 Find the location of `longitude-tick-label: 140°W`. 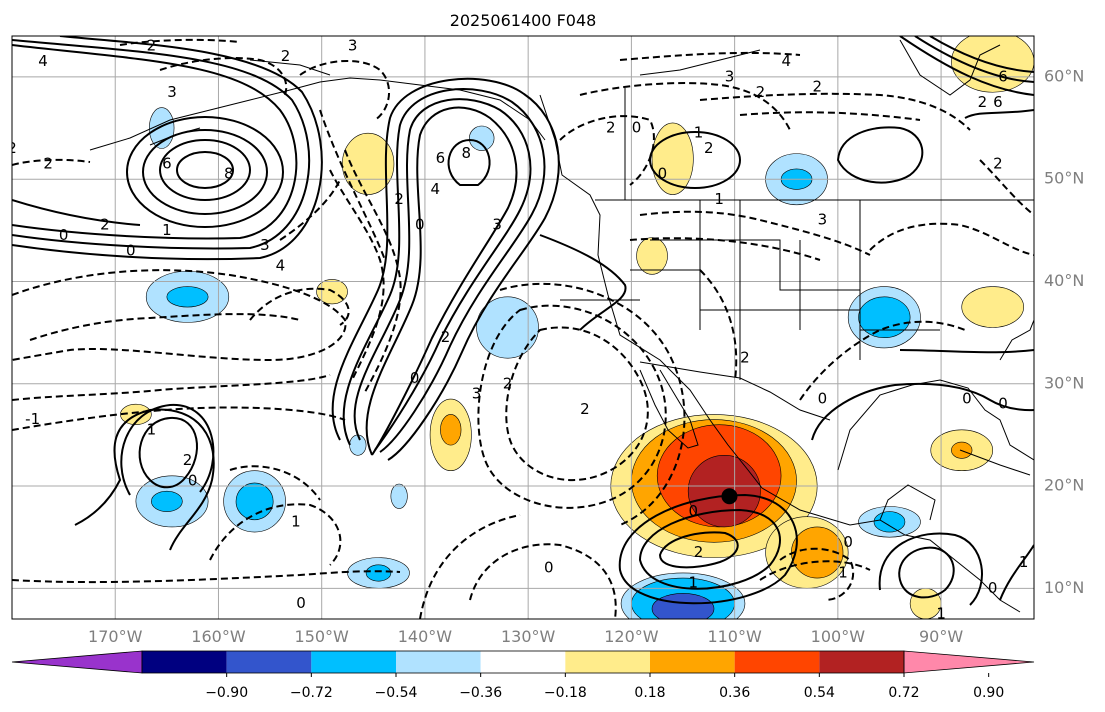

longitude-tick-label: 140°W is located at coordinates (425, 636).